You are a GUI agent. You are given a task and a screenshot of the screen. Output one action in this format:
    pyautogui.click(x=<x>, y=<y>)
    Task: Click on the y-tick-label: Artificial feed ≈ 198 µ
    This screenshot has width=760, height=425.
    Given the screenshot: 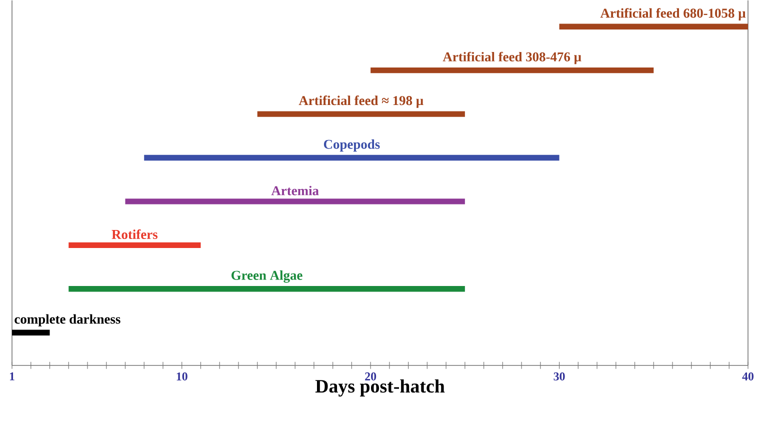 What is the action you would take?
    pyautogui.click(x=361, y=101)
    